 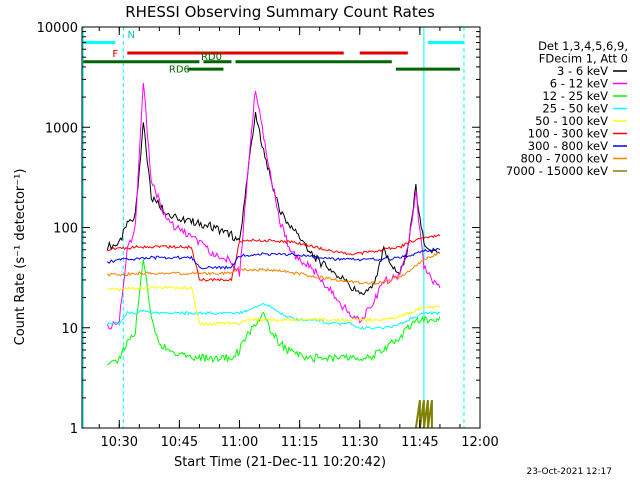 What do you see at coordinates (115, 54) in the screenshot?
I see `flag-label-f: F` at bounding box center [115, 54].